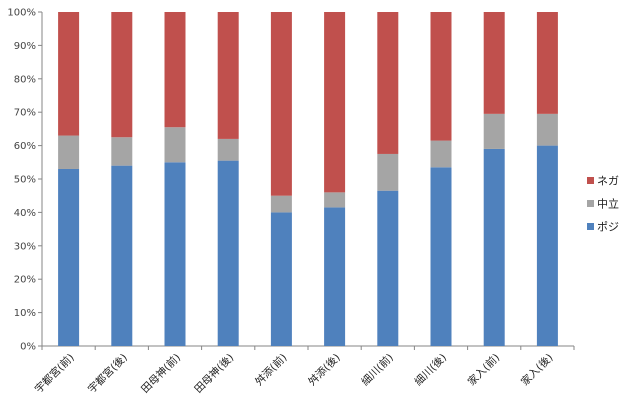 This screenshot has width=624, height=410. What do you see at coordinates (608, 227) in the screenshot?
I see `legend-label: ポジ` at bounding box center [608, 227].